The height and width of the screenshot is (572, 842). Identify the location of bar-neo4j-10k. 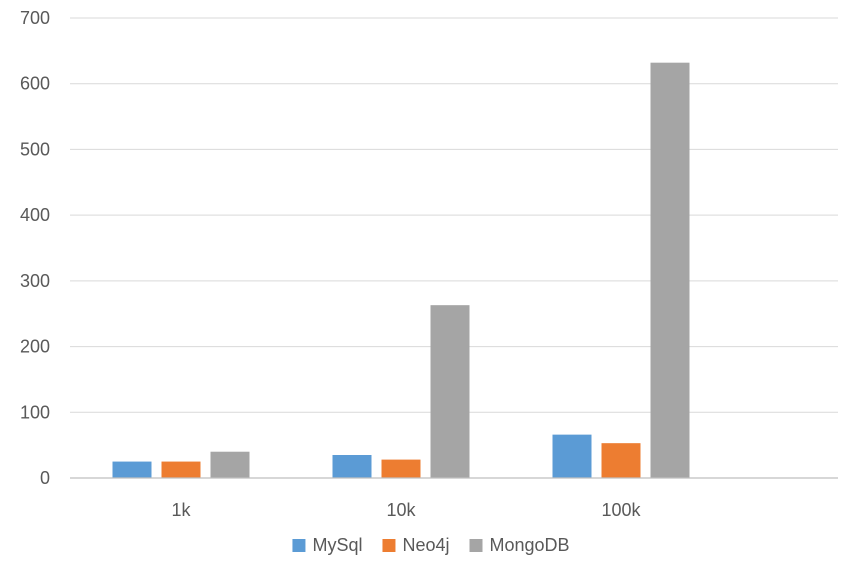
(401, 468).